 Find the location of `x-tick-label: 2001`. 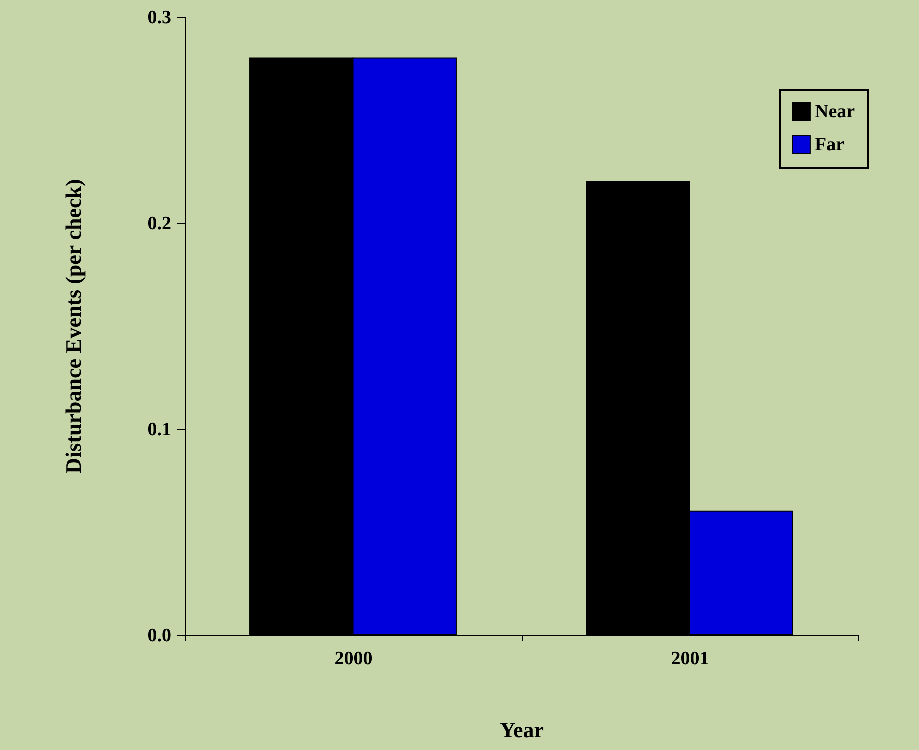

x-tick-label: 2001 is located at coordinates (690, 659).